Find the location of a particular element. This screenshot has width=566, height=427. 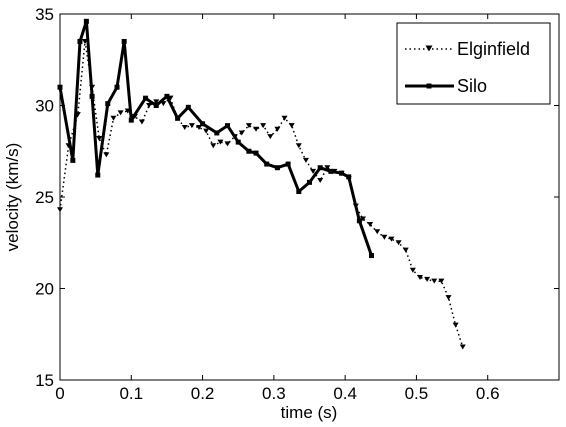

x-tick-label: 0.4 is located at coordinates (345, 393).